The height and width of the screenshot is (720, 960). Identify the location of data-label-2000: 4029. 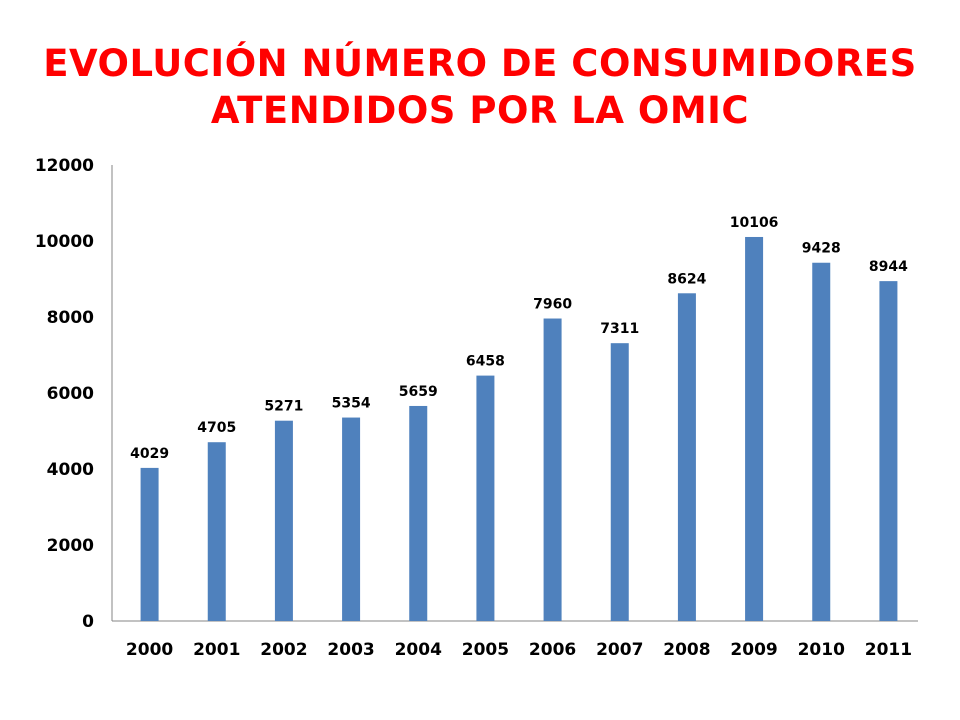
(149, 454).